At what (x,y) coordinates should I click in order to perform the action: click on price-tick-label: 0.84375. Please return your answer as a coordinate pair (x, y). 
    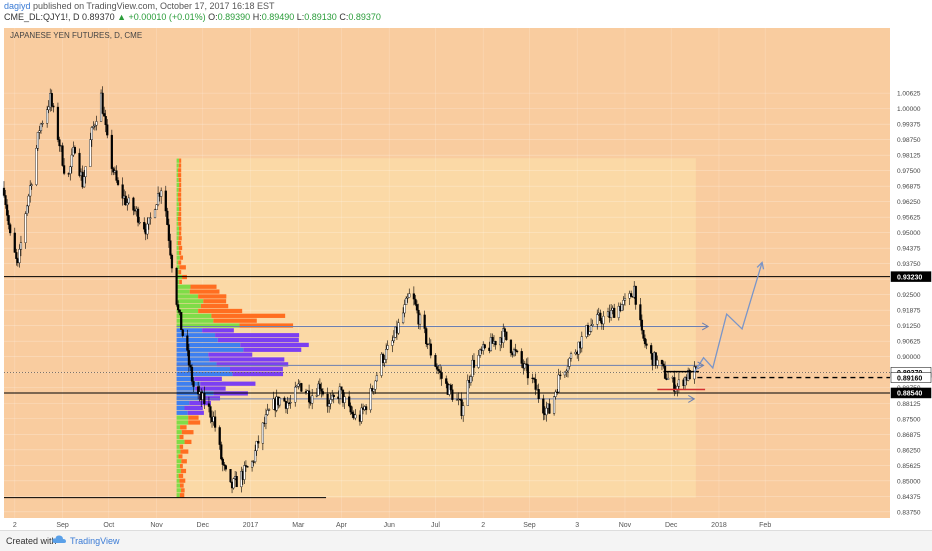
    Looking at the image, I should click on (909, 497).